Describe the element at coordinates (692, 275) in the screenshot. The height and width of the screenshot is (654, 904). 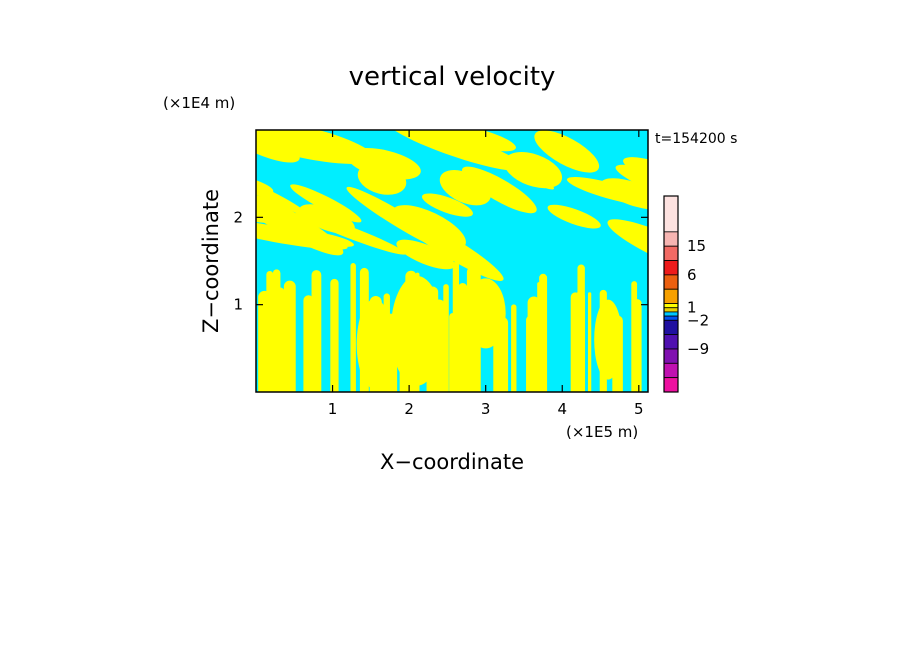
I see `colorbar-label: 6` at that location.